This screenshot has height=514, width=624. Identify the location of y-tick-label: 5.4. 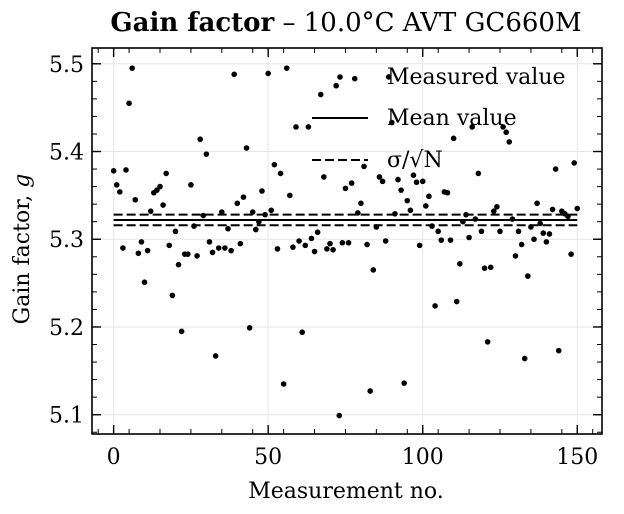
(66, 153).